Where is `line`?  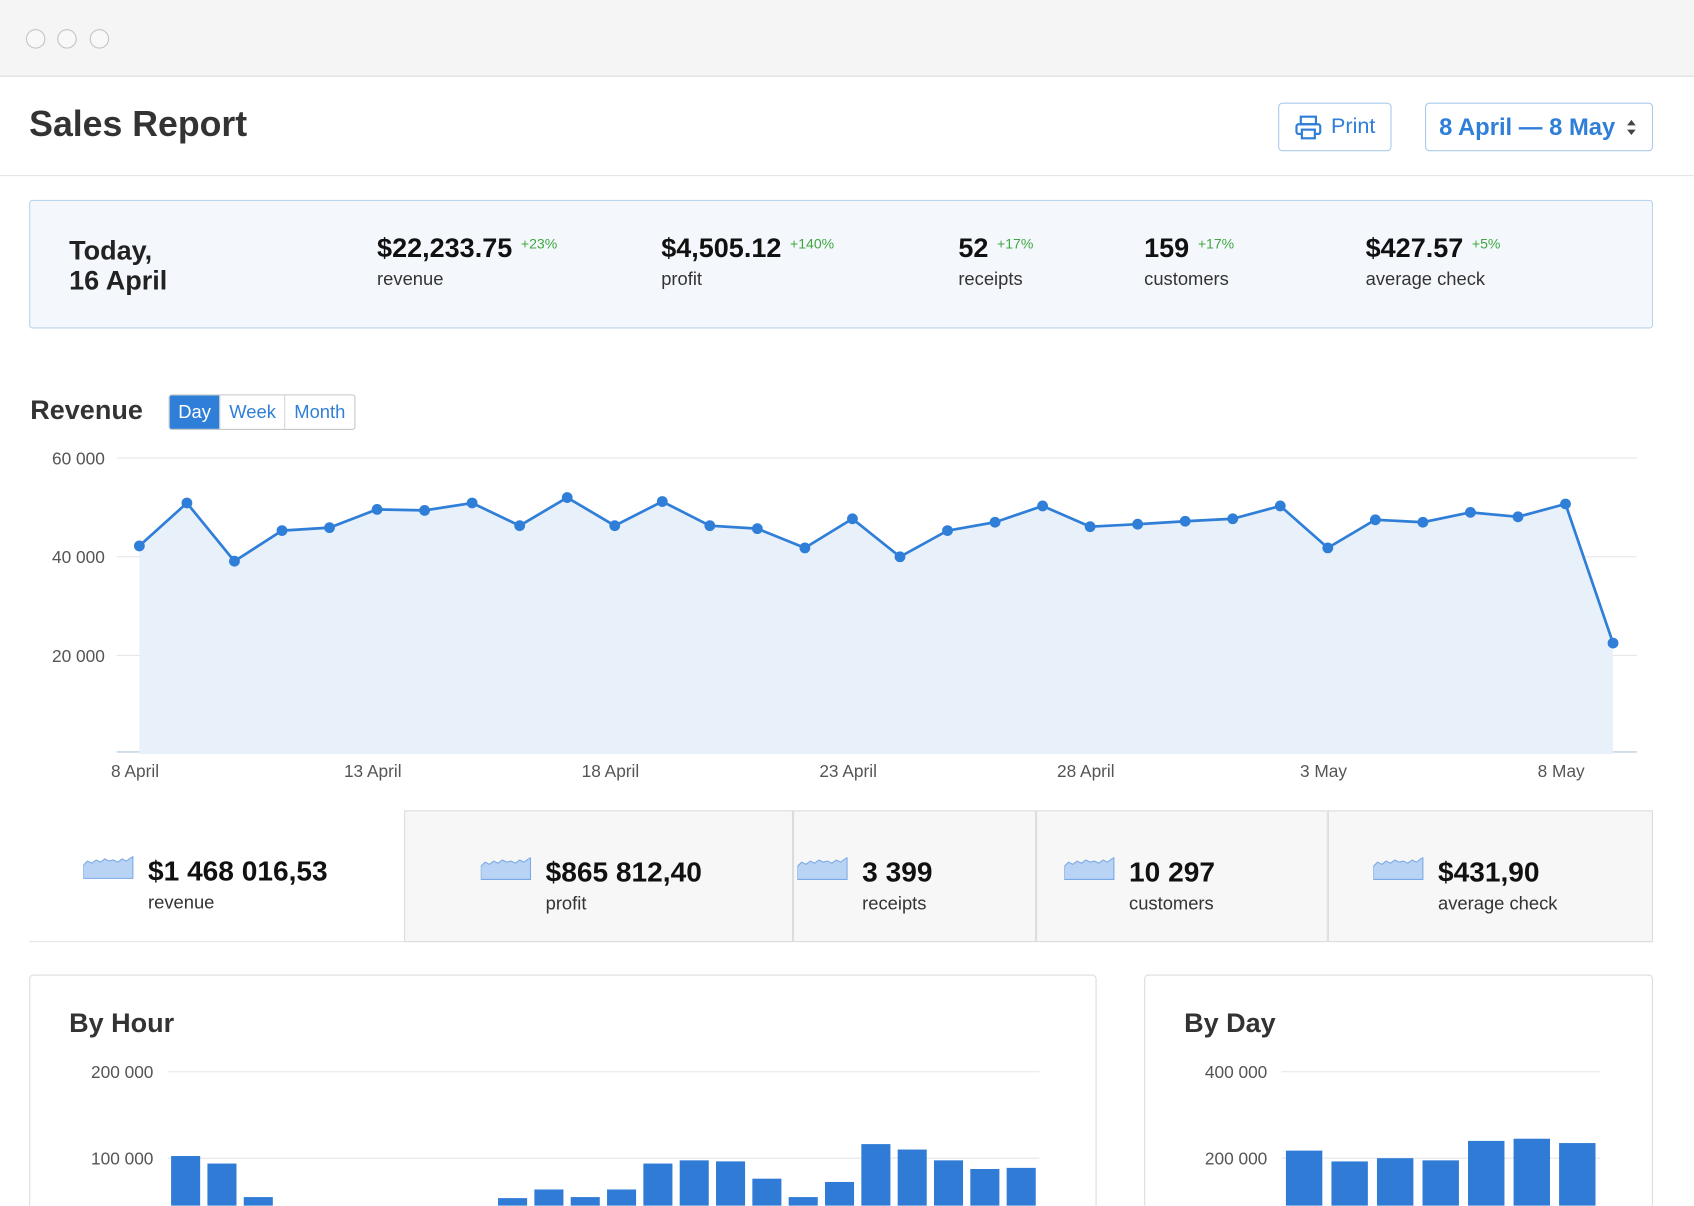 line is located at coordinates (876, 569).